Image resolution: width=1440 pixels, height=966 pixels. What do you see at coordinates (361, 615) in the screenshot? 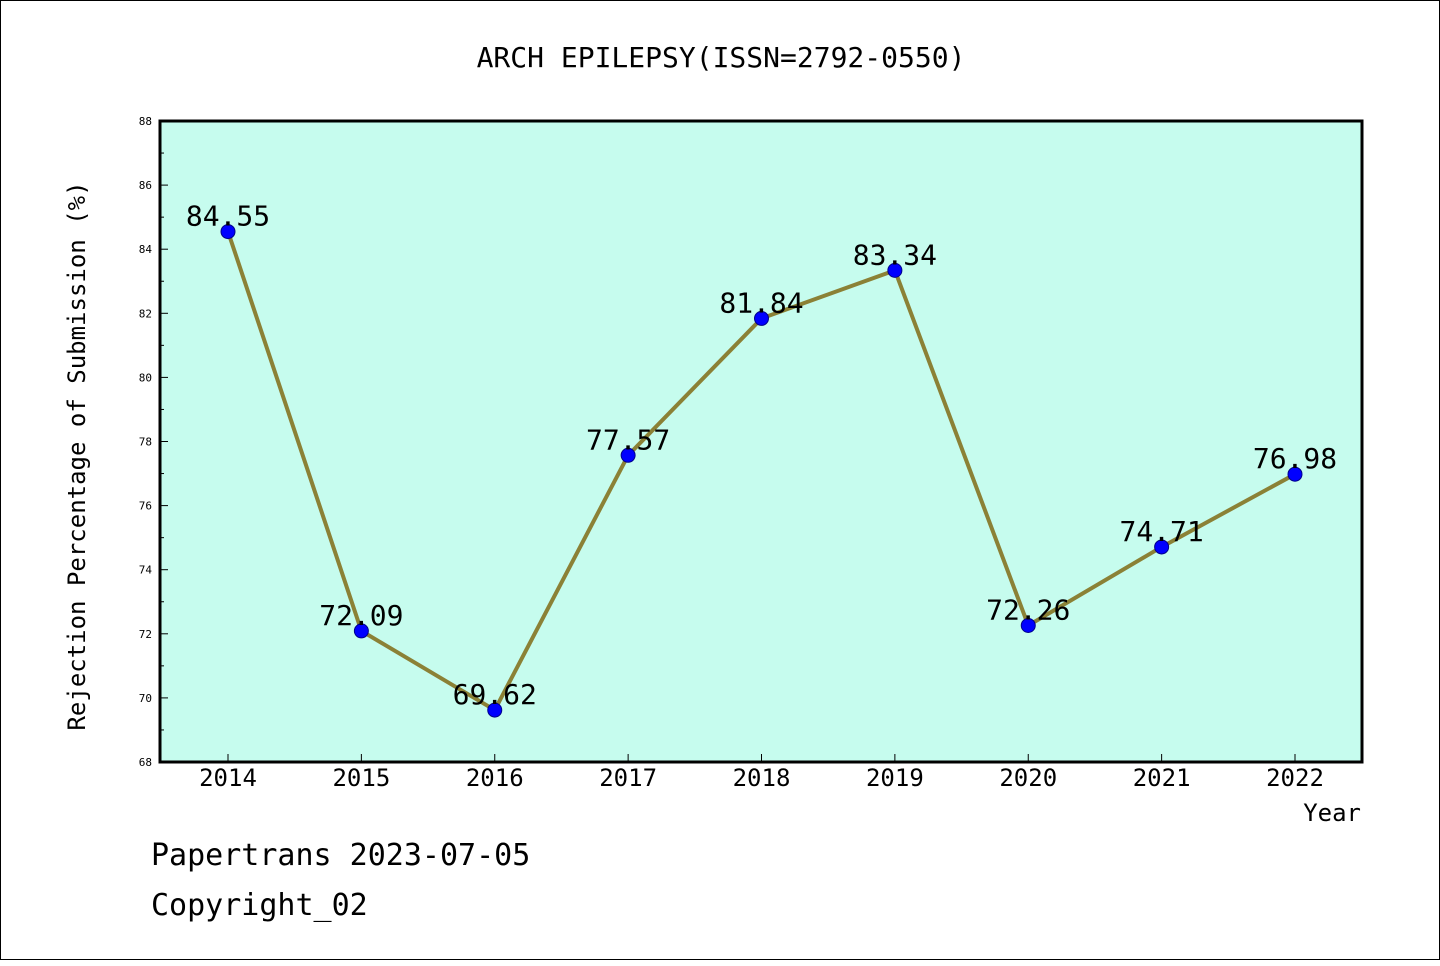
I see `data-label: 72.09` at bounding box center [361, 615].